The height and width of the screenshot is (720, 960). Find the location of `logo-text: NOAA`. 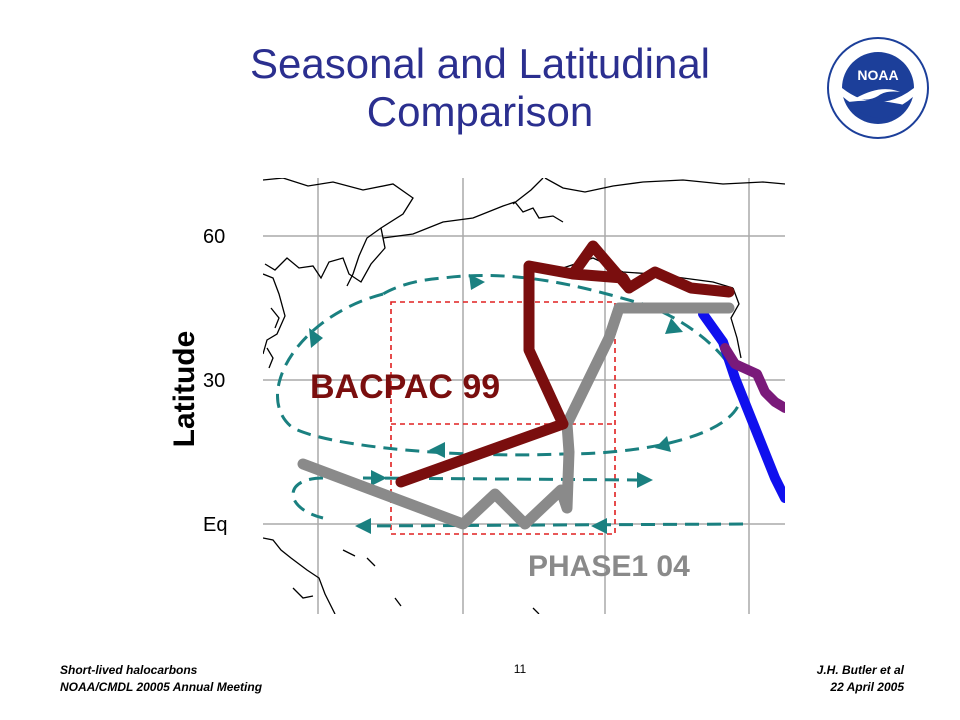

logo-text: NOAA is located at coordinates (877, 75).